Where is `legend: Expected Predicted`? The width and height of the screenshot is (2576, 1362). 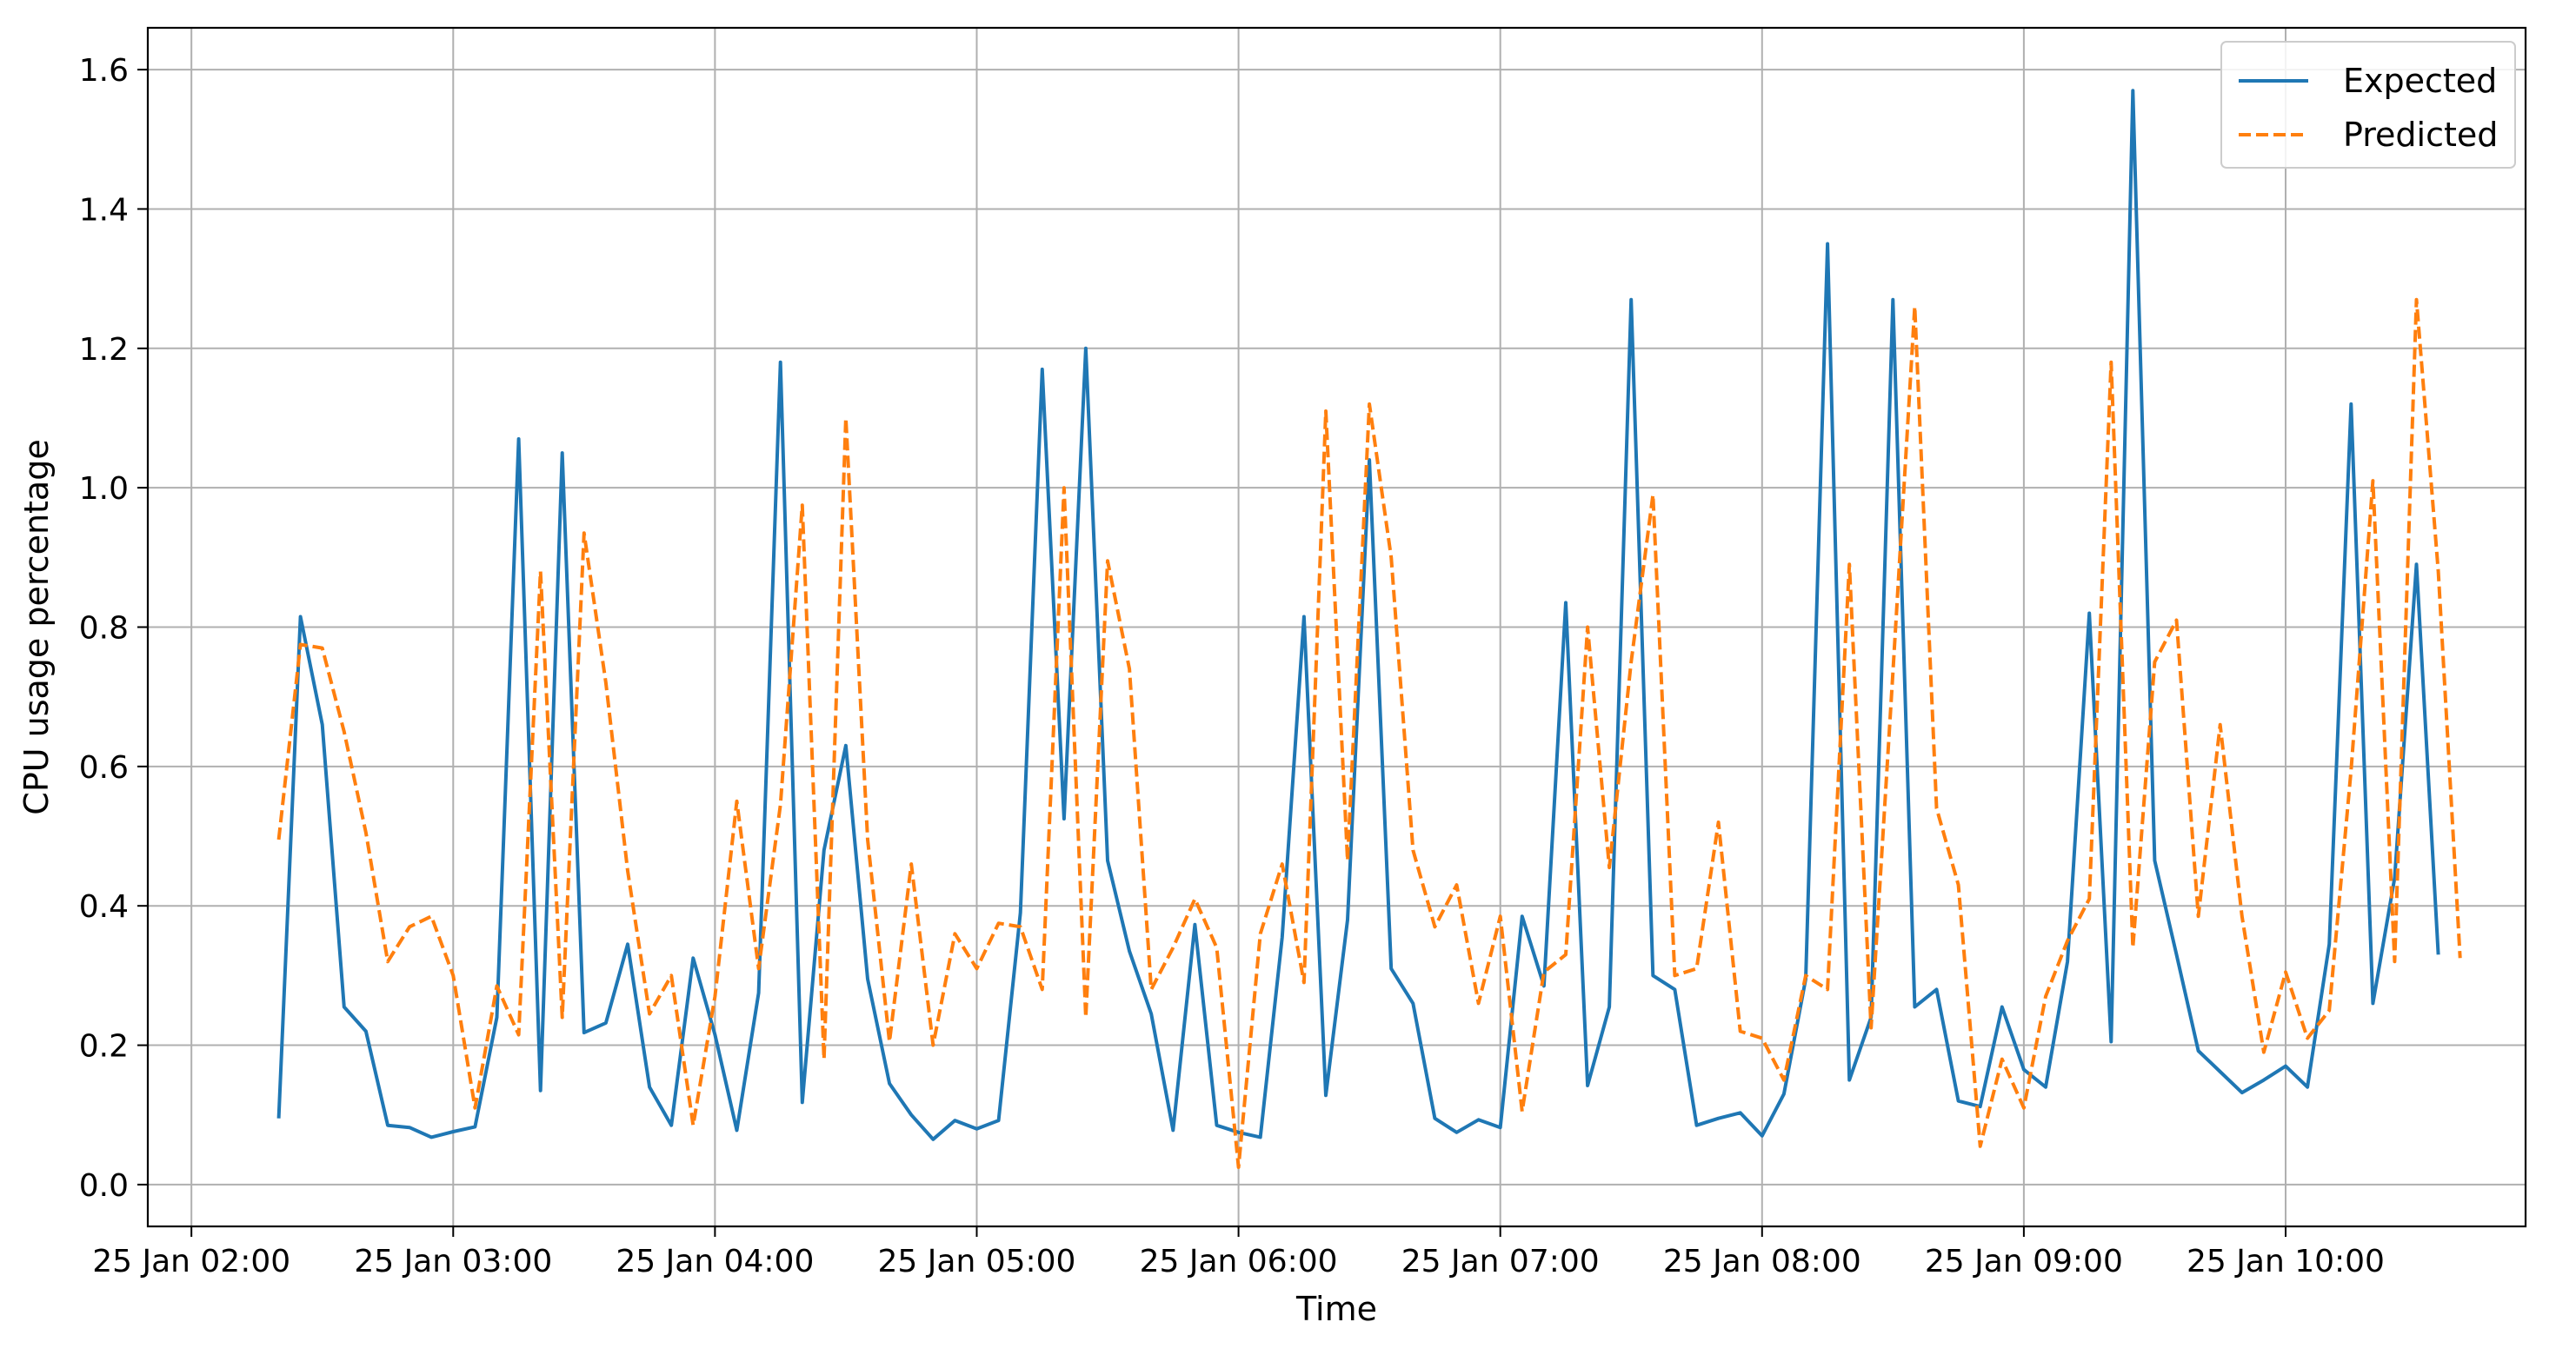
legend: Expected Predicted is located at coordinates (2368, 105).